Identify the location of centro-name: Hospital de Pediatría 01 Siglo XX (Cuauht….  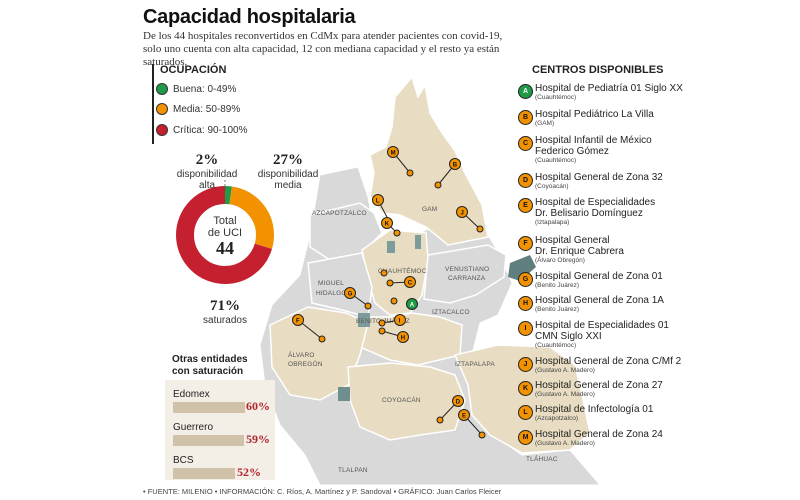
(609, 92).